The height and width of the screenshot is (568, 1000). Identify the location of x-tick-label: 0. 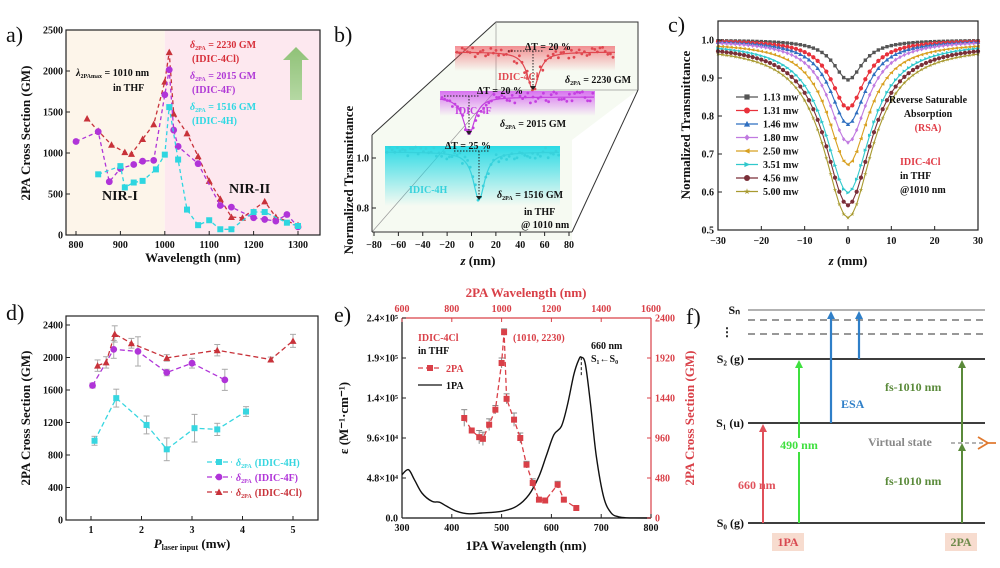
(471, 245).